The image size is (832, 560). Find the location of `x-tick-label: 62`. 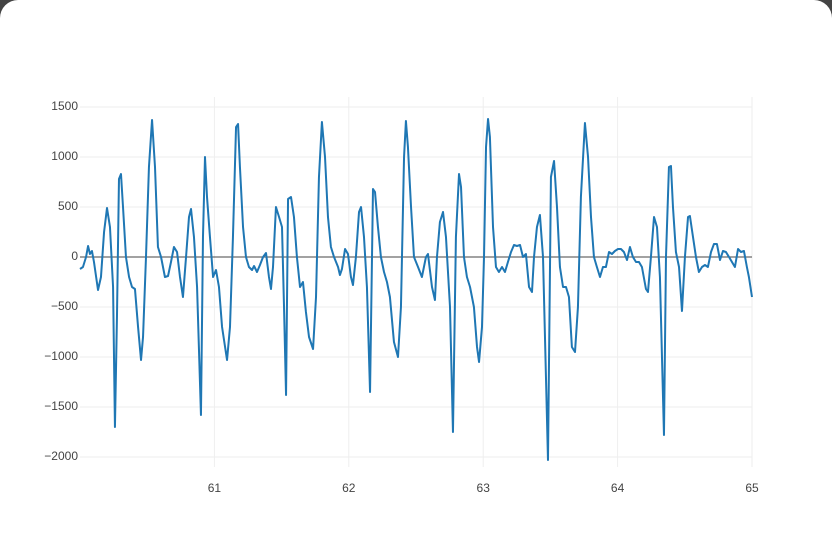

x-tick-label: 62 is located at coordinates (349, 488).